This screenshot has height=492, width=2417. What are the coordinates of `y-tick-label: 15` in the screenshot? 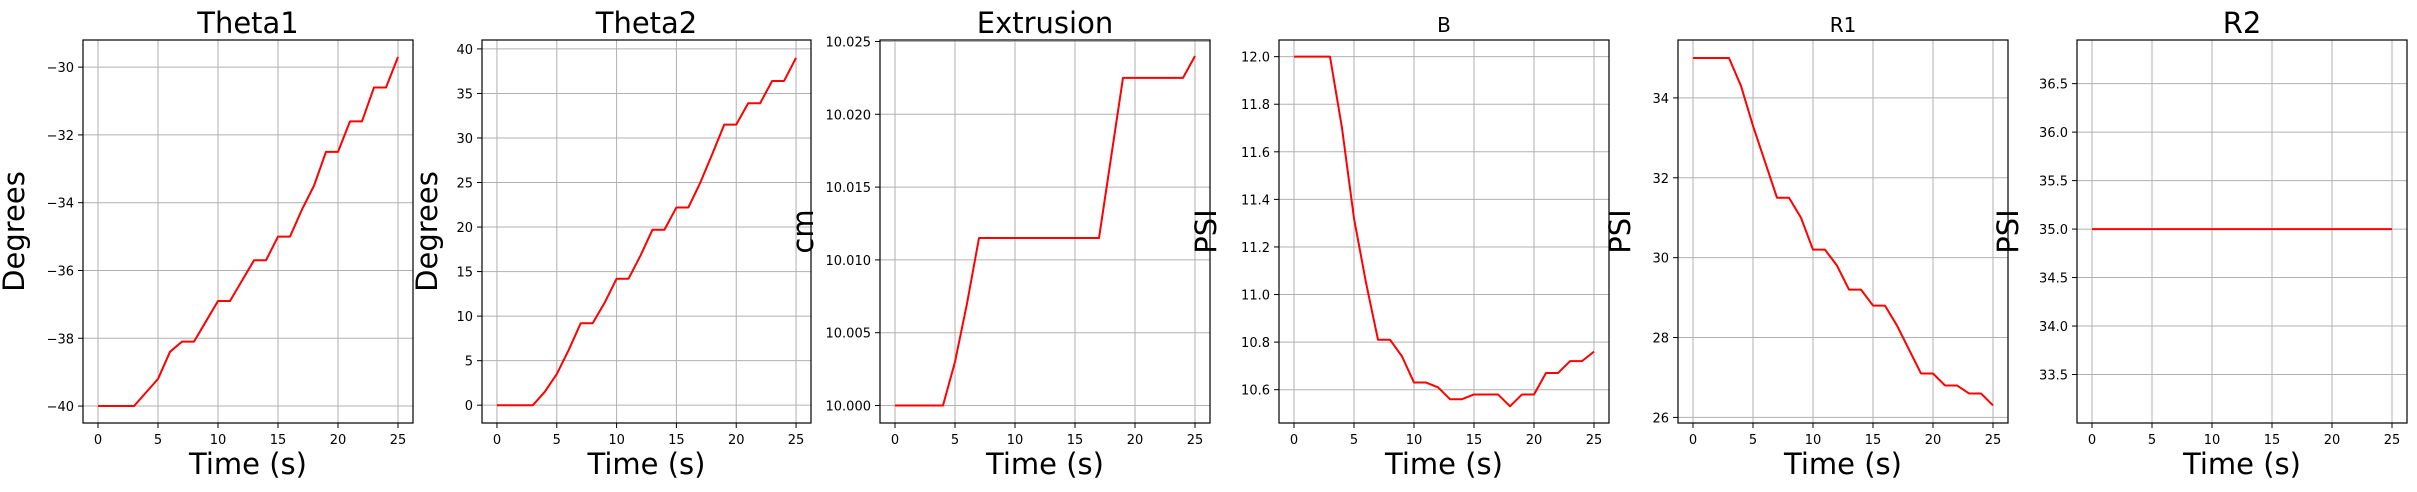 It's located at (464, 273).